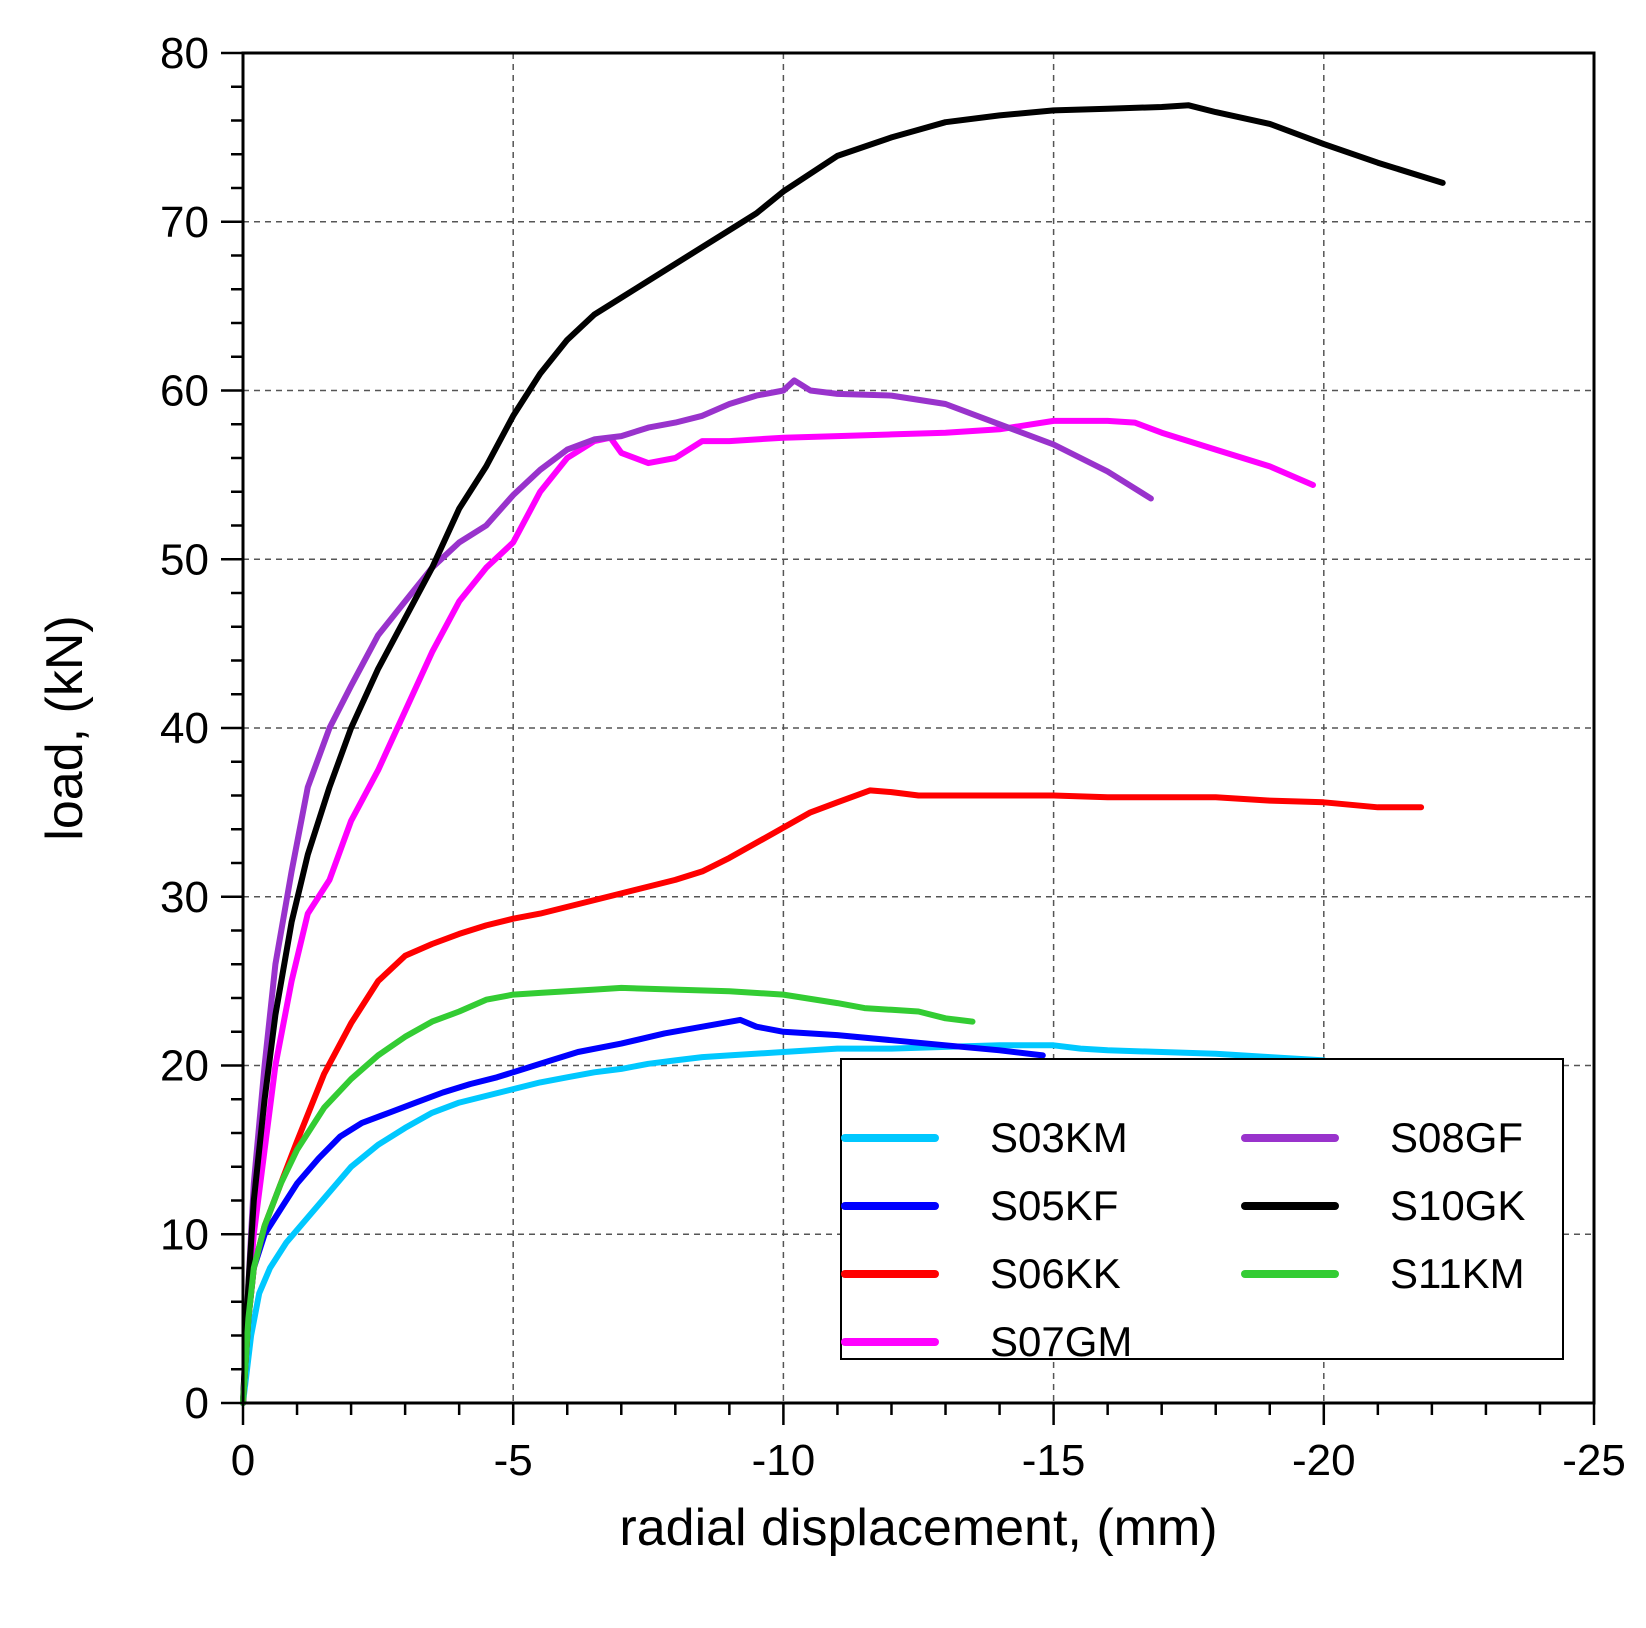 The image size is (1646, 1628). What do you see at coordinates (1457, 1205) in the screenshot?
I see `legend-label-s10gk: S10GK` at bounding box center [1457, 1205].